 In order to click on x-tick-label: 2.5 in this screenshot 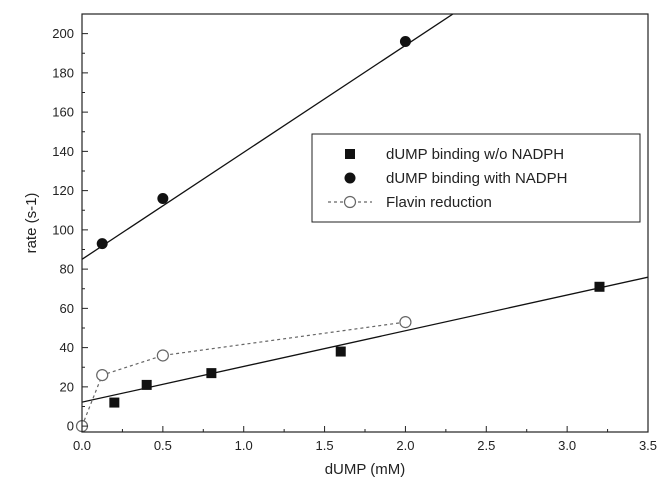, I will do `click(486, 445)`.